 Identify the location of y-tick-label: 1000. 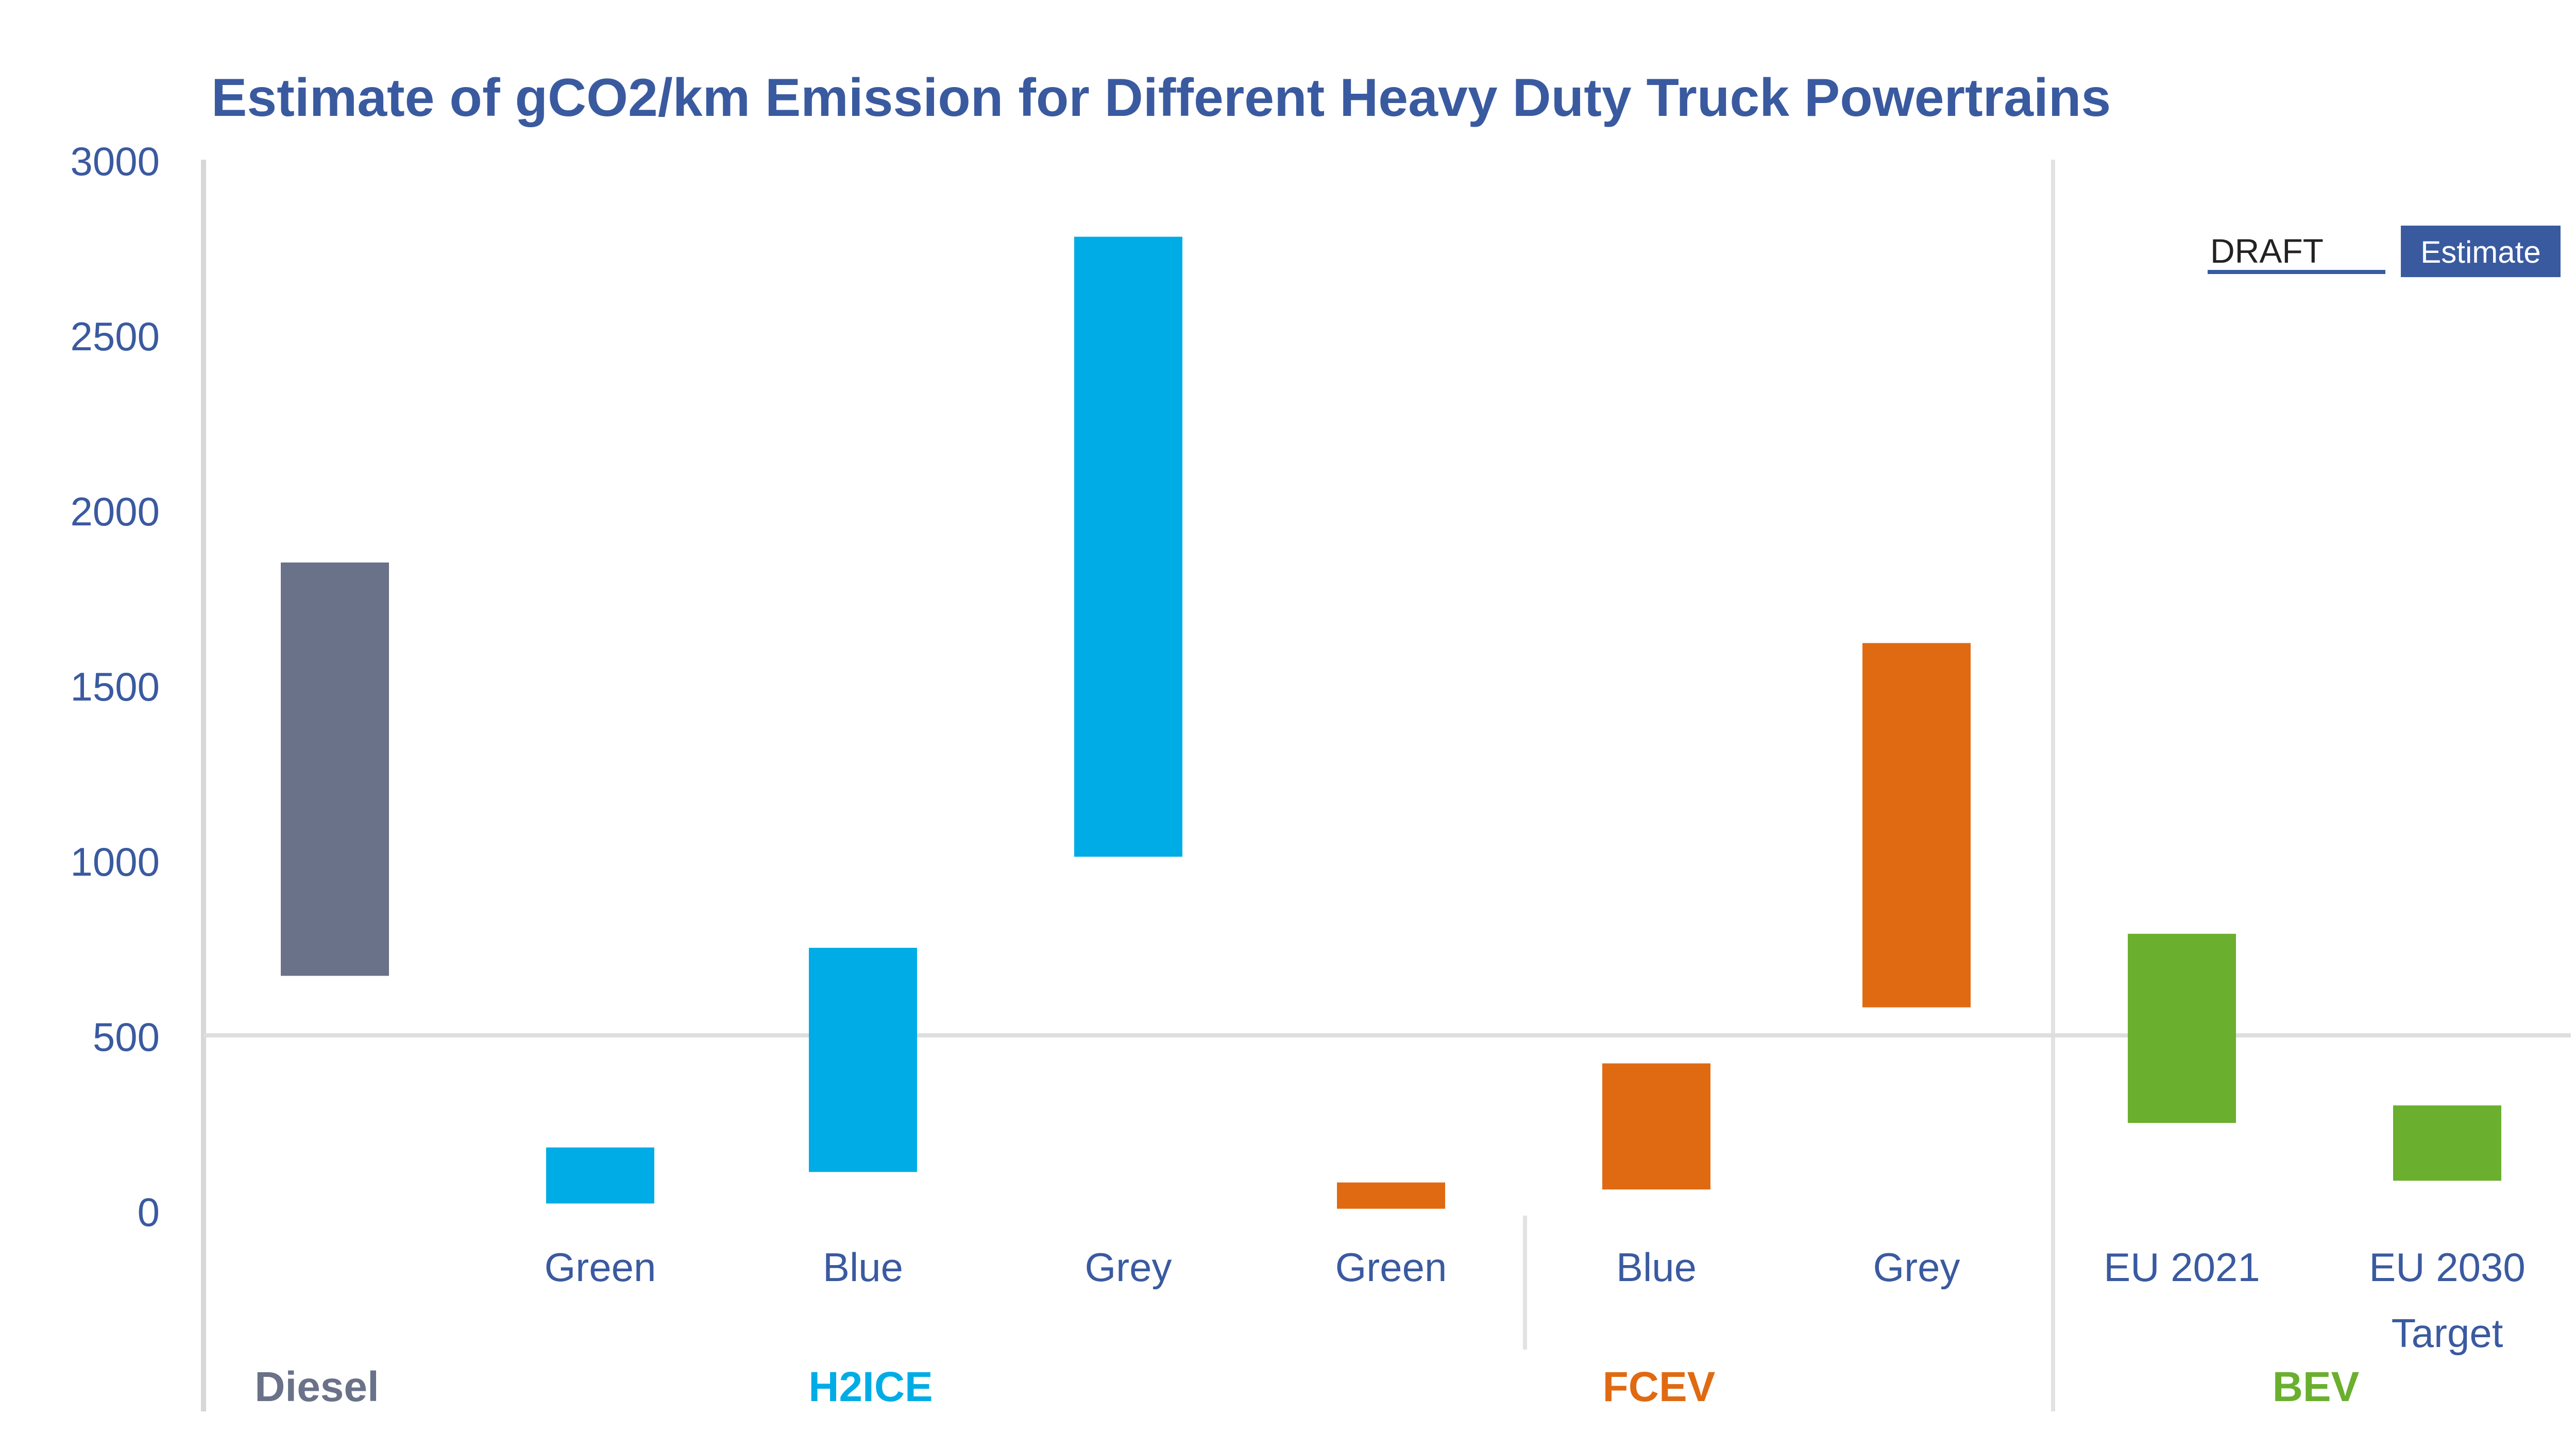
(115, 862).